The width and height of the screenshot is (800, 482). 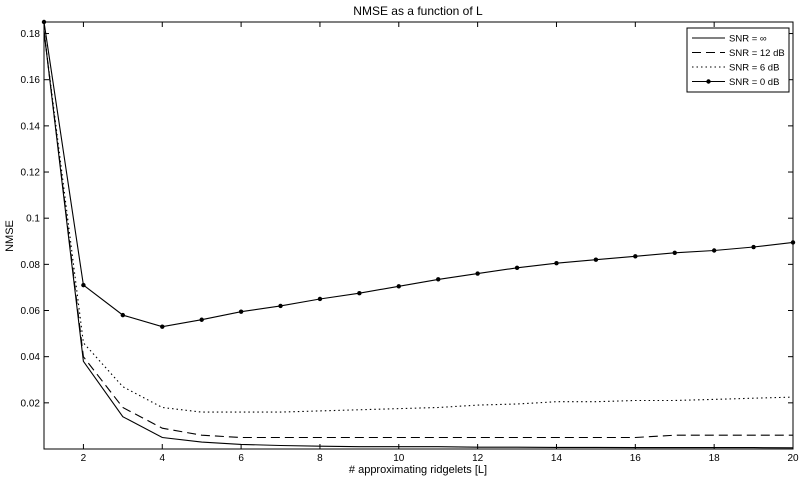 I want to click on legend-box, so click(x=738, y=60).